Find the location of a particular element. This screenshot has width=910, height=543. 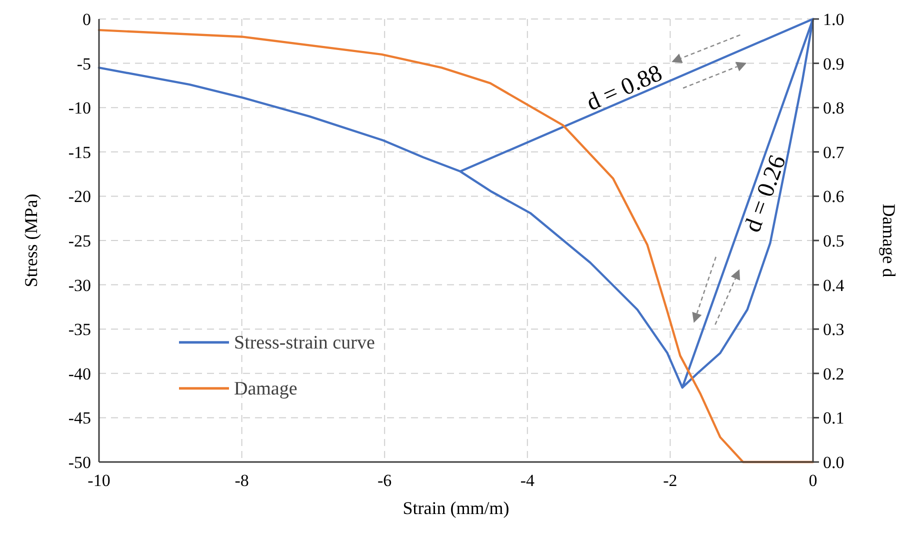

y2-tick-label: 0.7 is located at coordinates (834, 152).